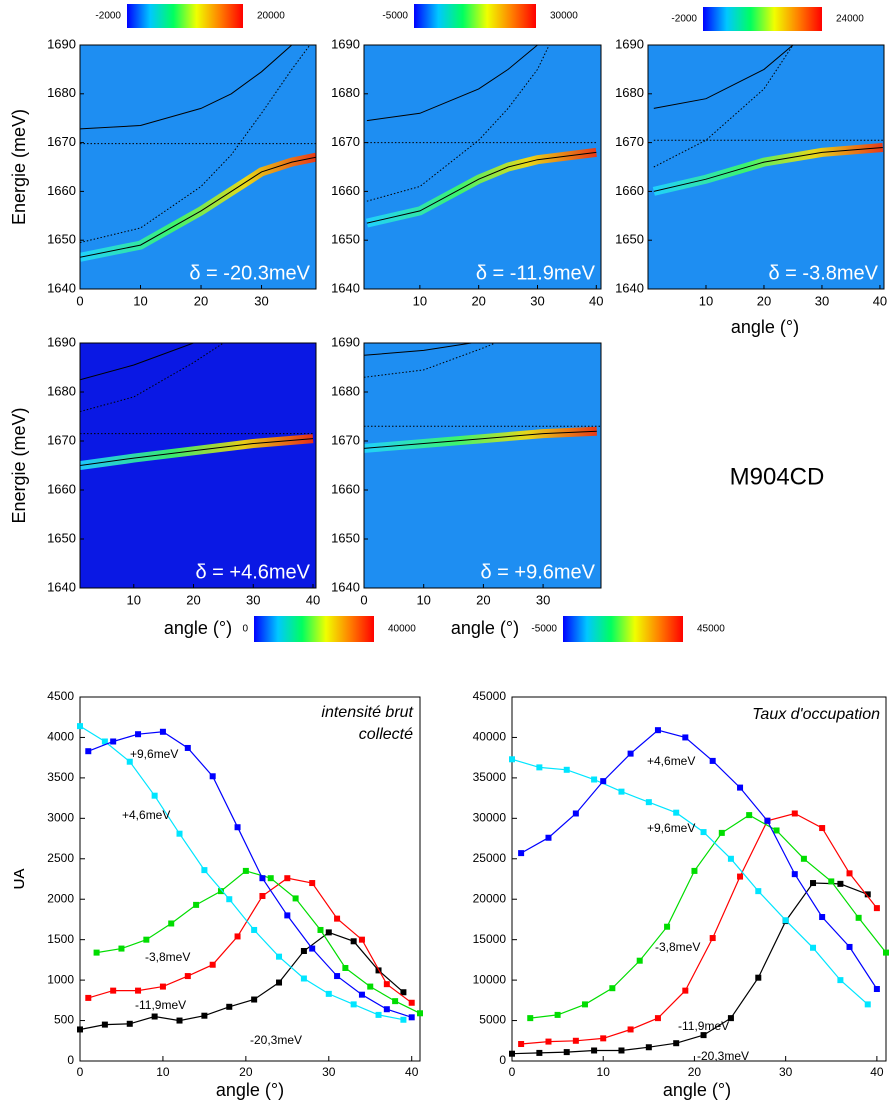 The image size is (891, 1111). Describe the element at coordinates (723, 1056) in the screenshot. I see `series-label: -20,3meV` at that location.